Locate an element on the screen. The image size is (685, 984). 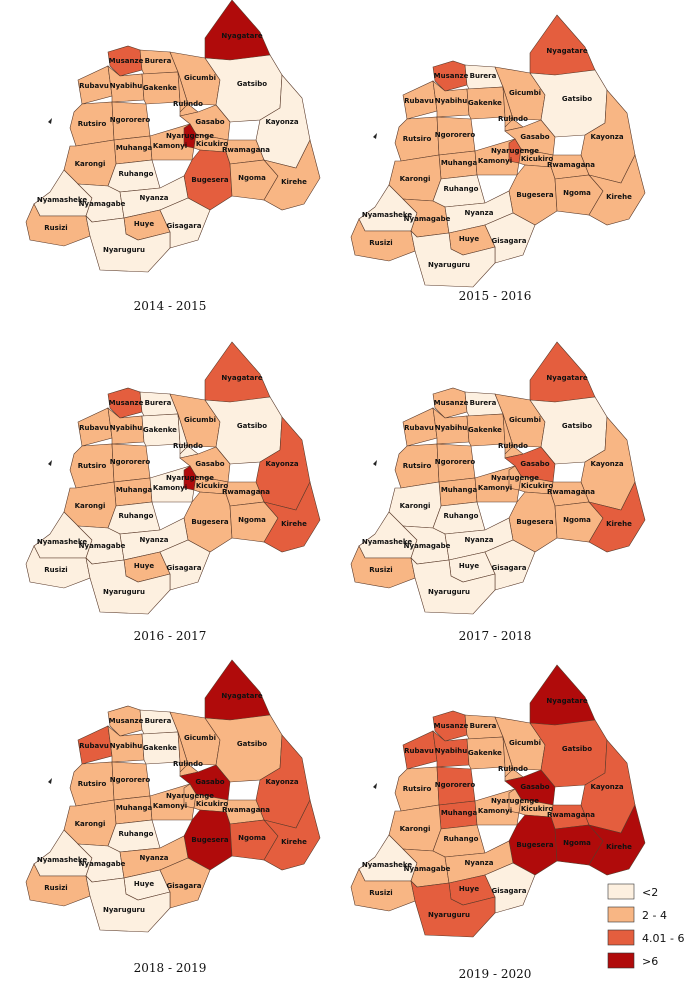
district-label-burera: Burera is located at coordinates (158, 403).